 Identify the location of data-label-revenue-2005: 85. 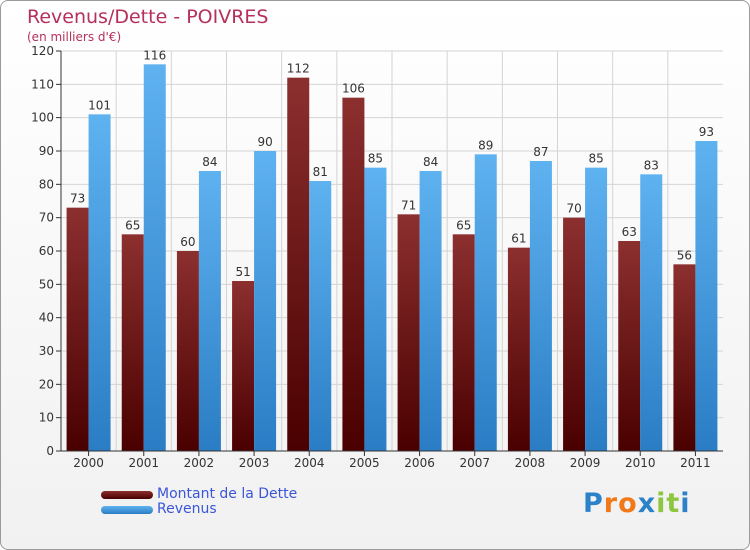
(375, 159).